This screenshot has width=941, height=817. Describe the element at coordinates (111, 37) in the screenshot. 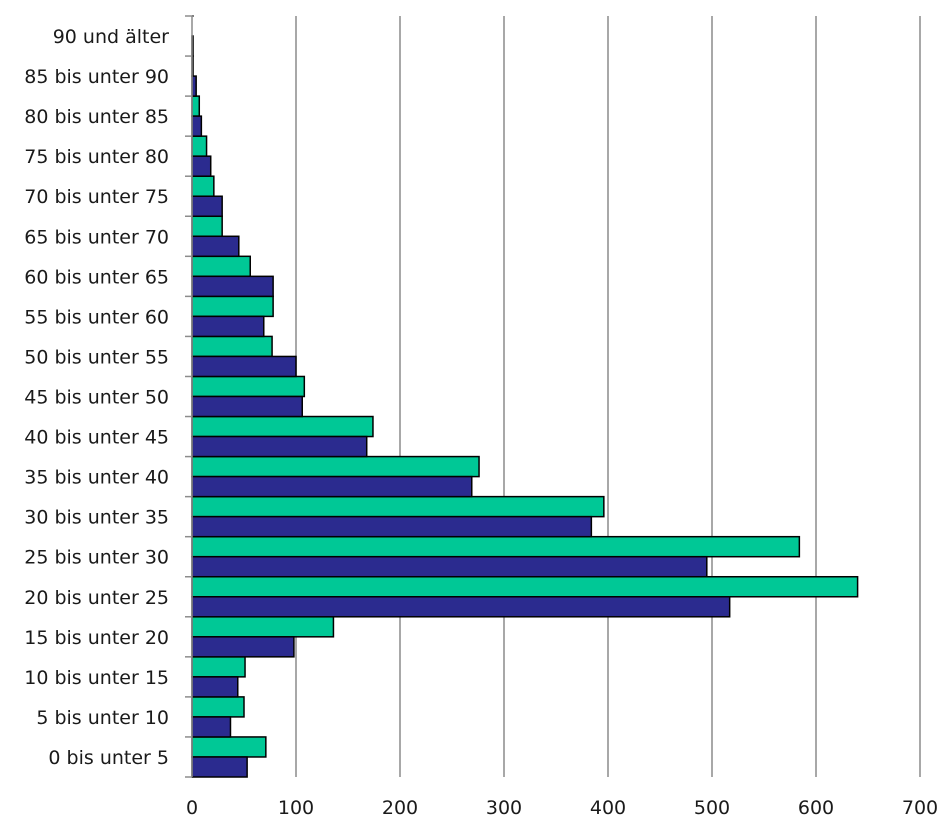

I see `category-label: 90 und älter` at that location.